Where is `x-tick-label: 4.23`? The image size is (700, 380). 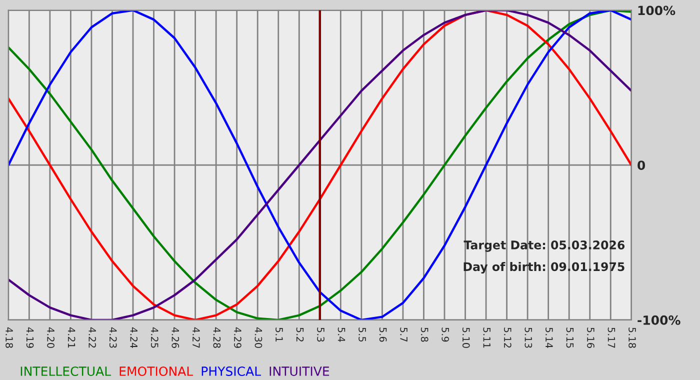 x-tick-label: 4.23 is located at coordinates (113, 337).